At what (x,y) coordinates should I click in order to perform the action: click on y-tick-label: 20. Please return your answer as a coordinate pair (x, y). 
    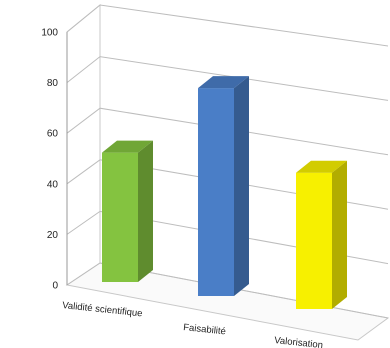
    Looking at the image, I should click on (53, 235).